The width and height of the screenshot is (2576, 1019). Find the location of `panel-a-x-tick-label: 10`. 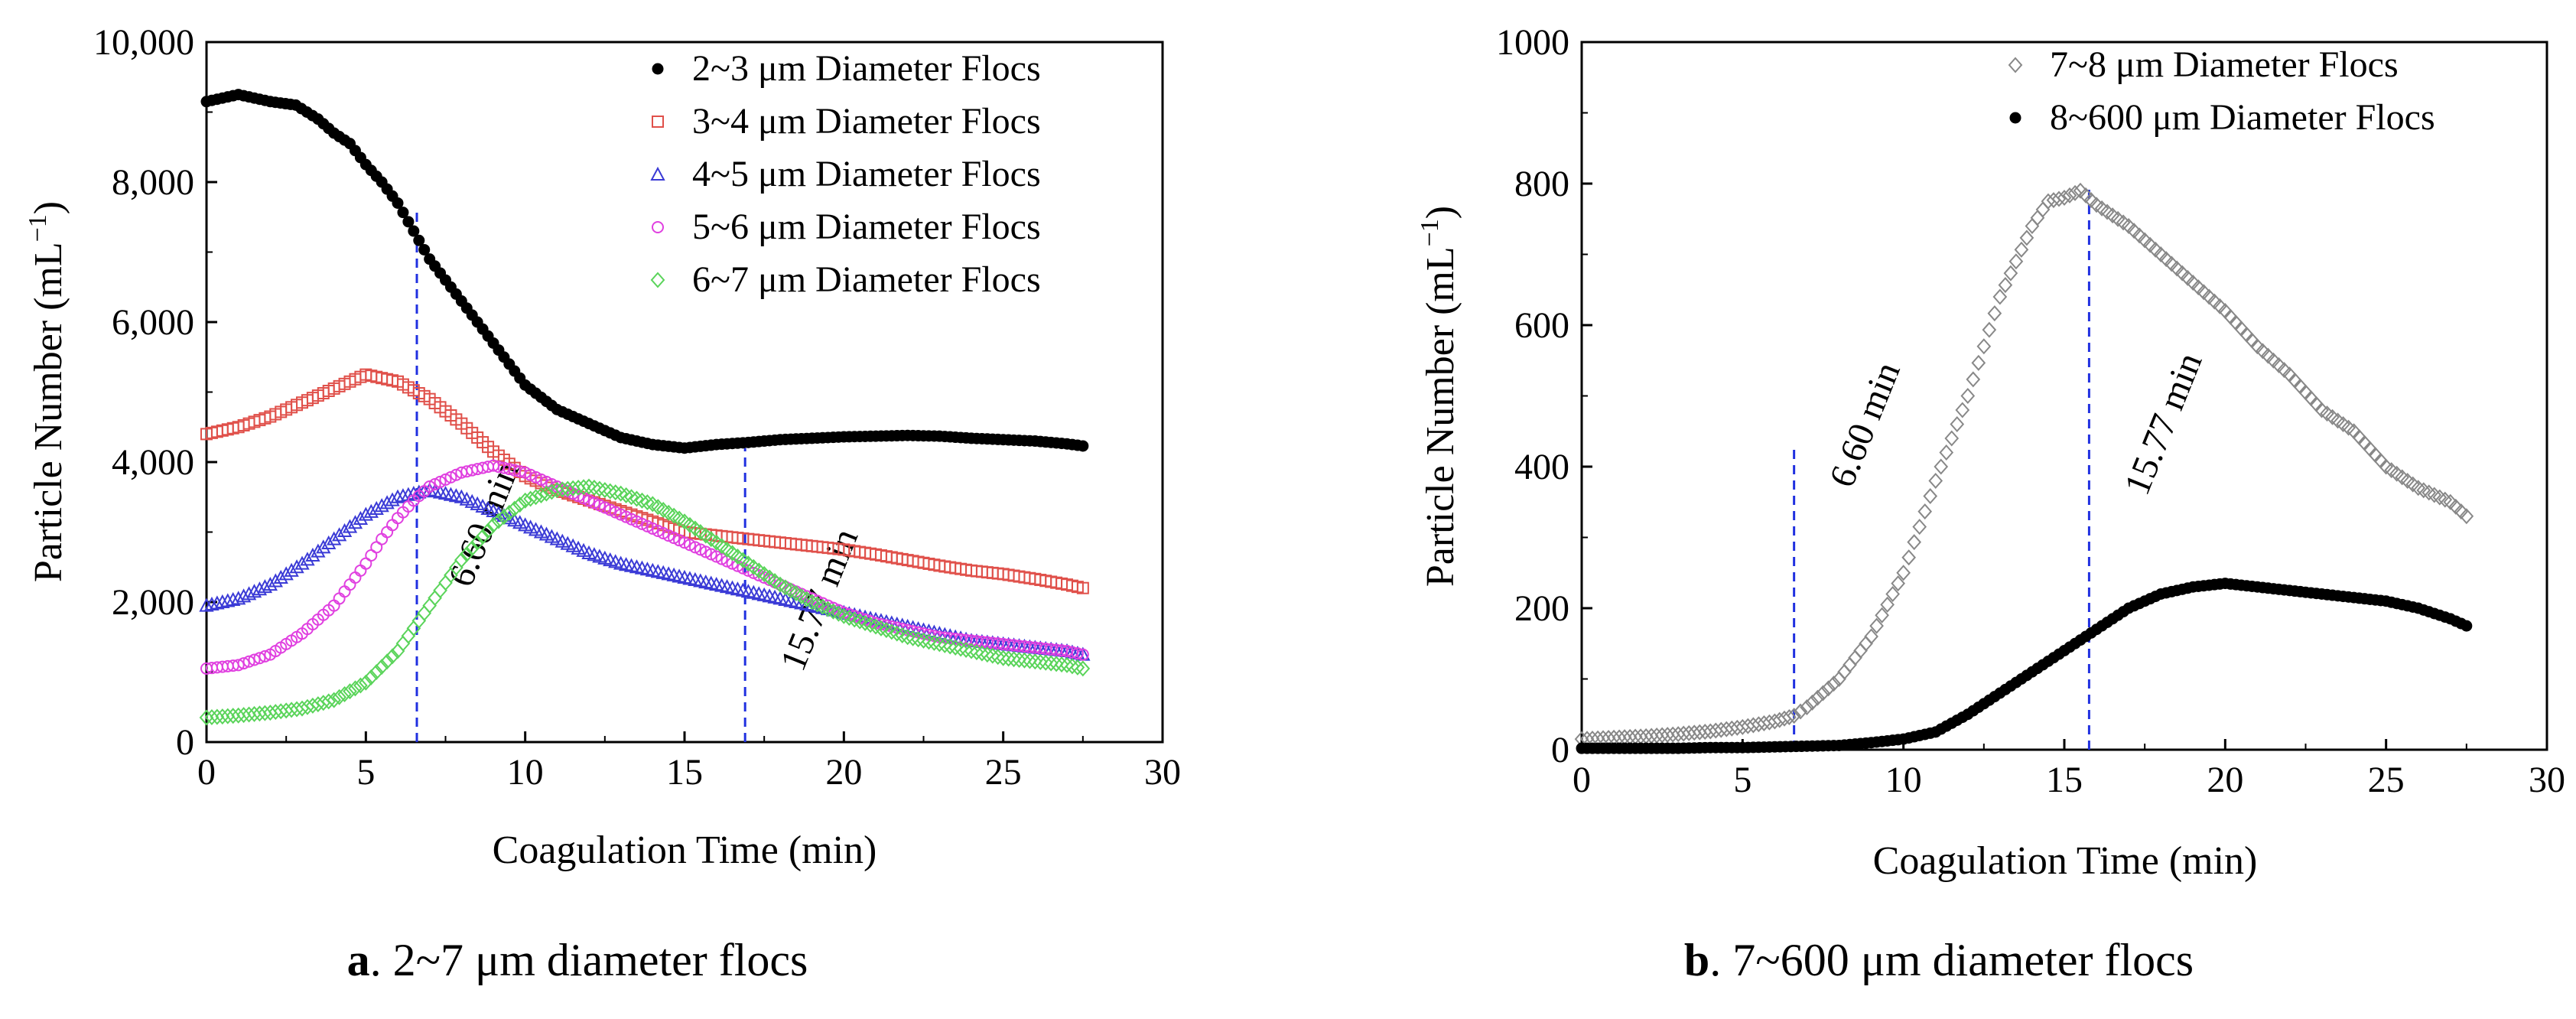

panel-a-x-tick-label: 10 is located at coordinates (525, 772).